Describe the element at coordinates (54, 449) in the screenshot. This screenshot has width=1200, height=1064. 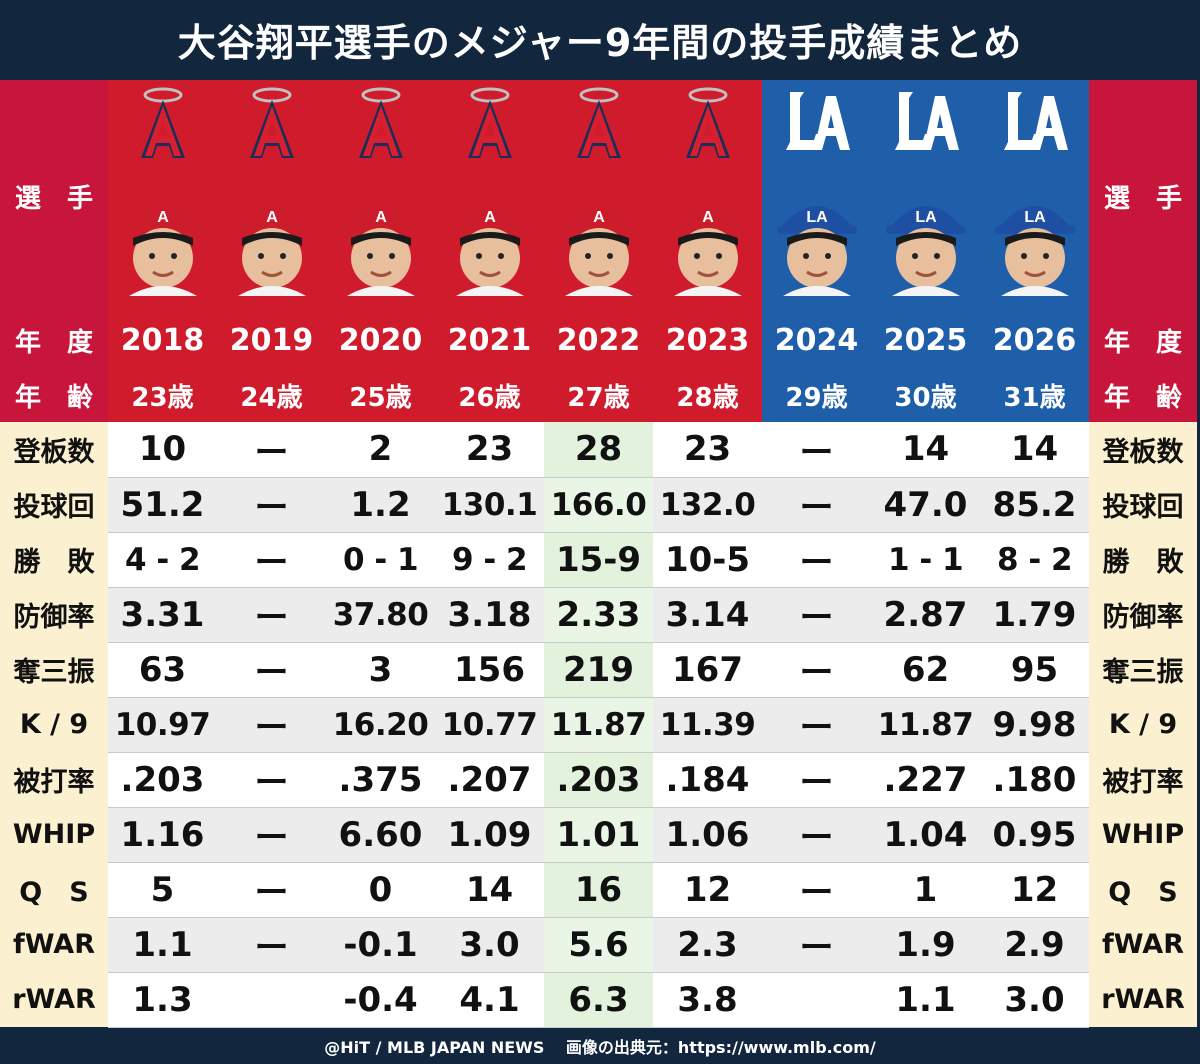
I see `stat-label-left: 登板数` at that location.